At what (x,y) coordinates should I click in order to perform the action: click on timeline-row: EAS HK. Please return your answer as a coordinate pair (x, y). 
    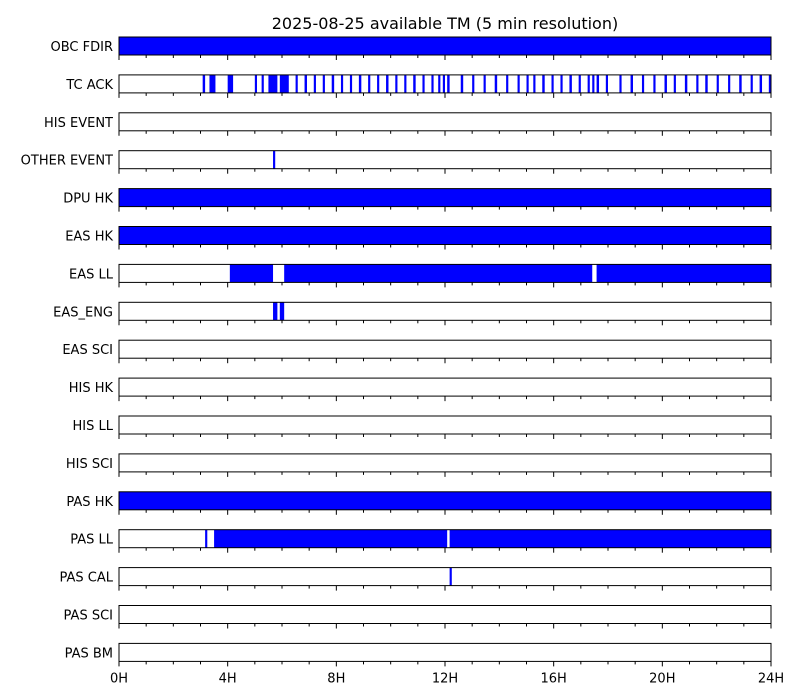
    Looking at the image, I should click on (418, 238).